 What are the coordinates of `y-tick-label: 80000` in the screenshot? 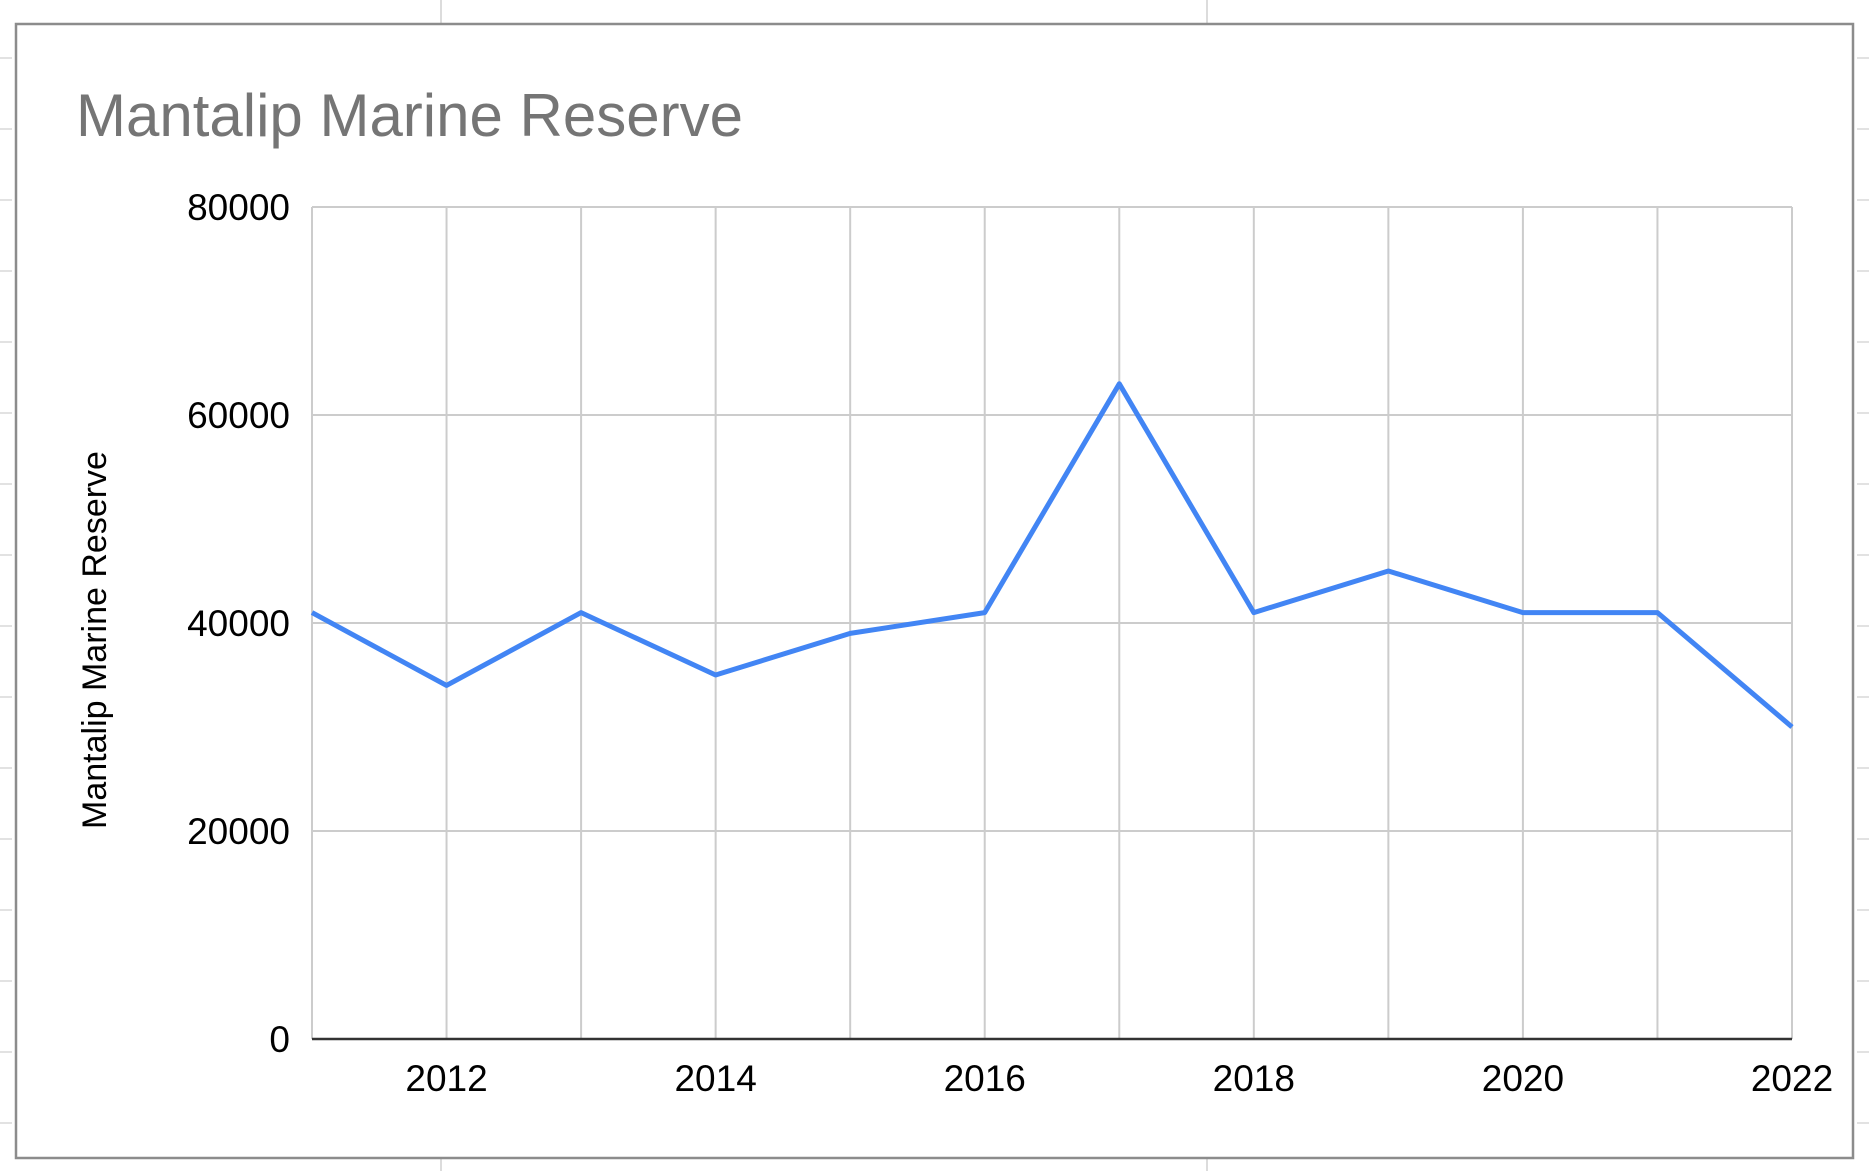 It's located at (238, 207).